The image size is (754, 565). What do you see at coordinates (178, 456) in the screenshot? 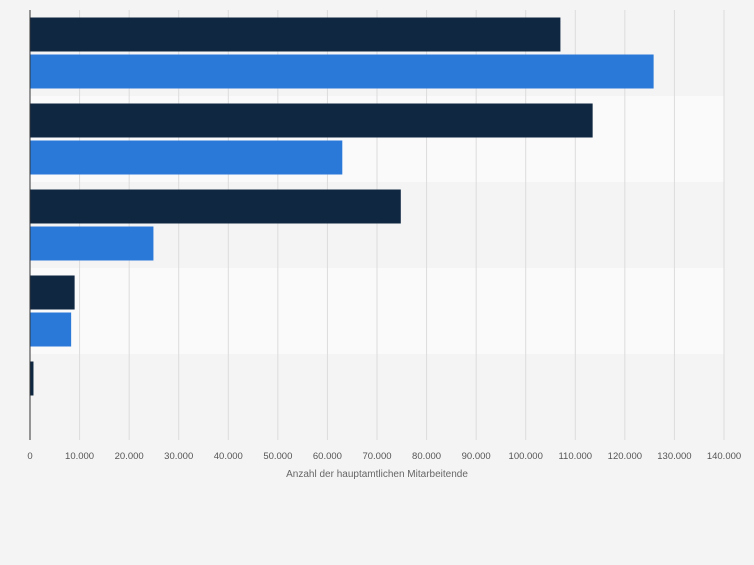
I see `x-tick-label: 30.000` at bounding box center [178, 456].